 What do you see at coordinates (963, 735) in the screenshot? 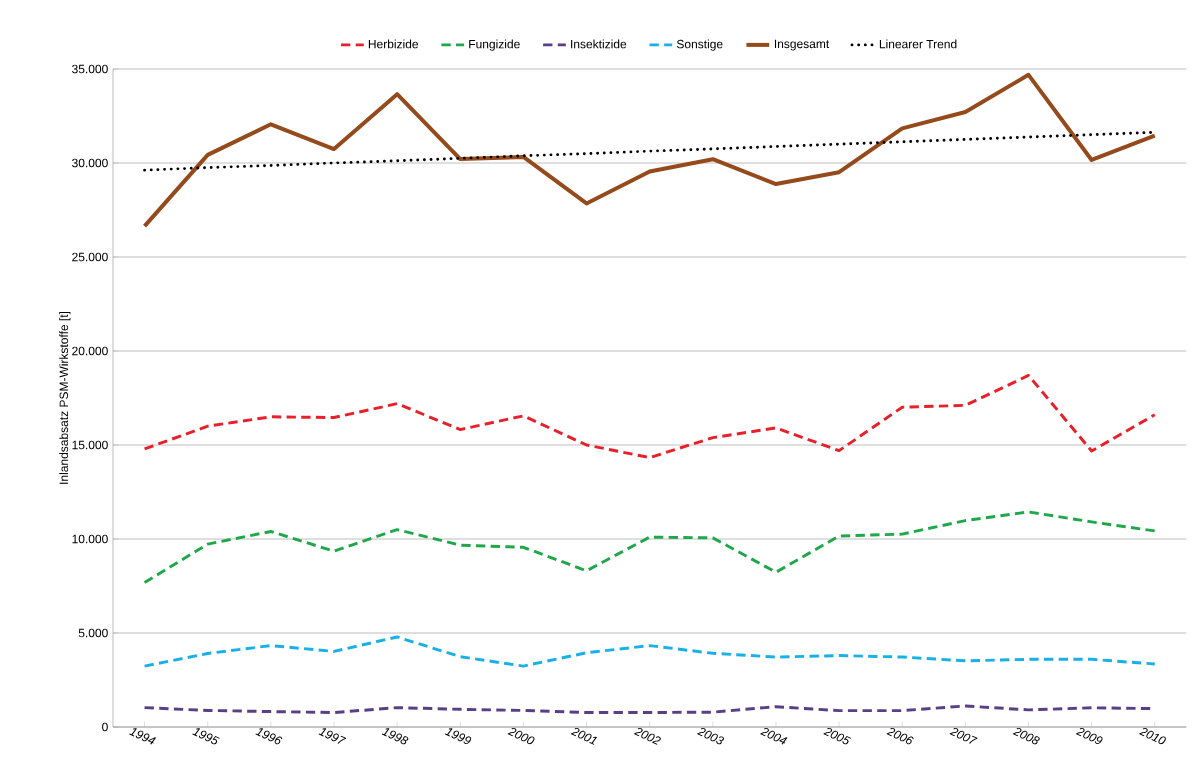
I see `x-tick-label: 2007` at bounding box center [963, 735].